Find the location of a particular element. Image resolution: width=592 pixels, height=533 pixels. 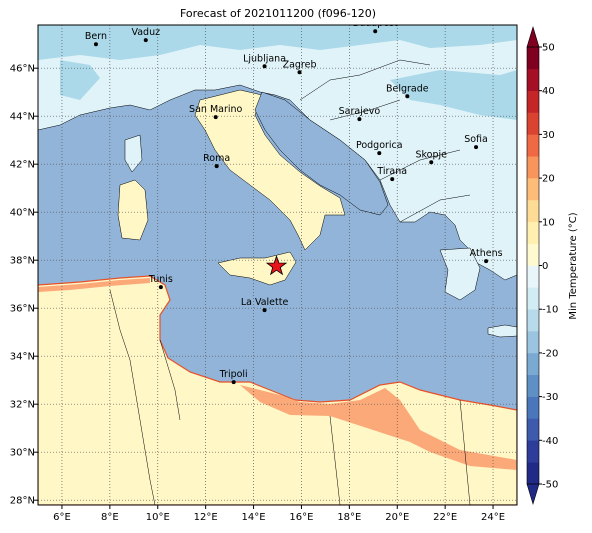

colorbar-tick-label: 50 is located at coordinates (548, 48).